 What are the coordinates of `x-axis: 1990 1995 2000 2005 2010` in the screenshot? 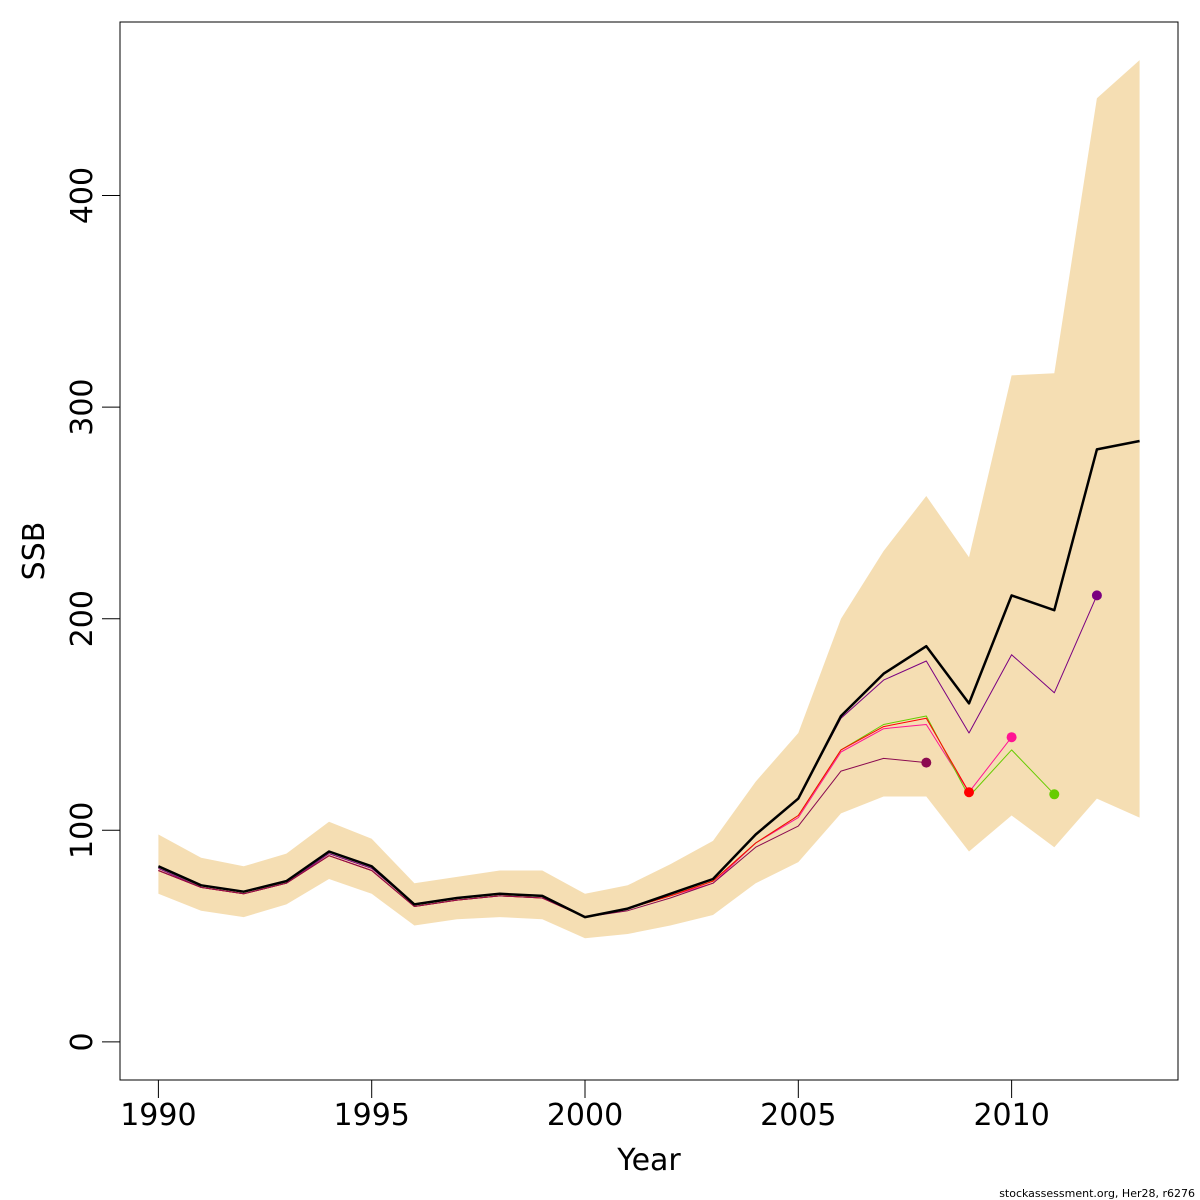 It's located at (585, 1106).